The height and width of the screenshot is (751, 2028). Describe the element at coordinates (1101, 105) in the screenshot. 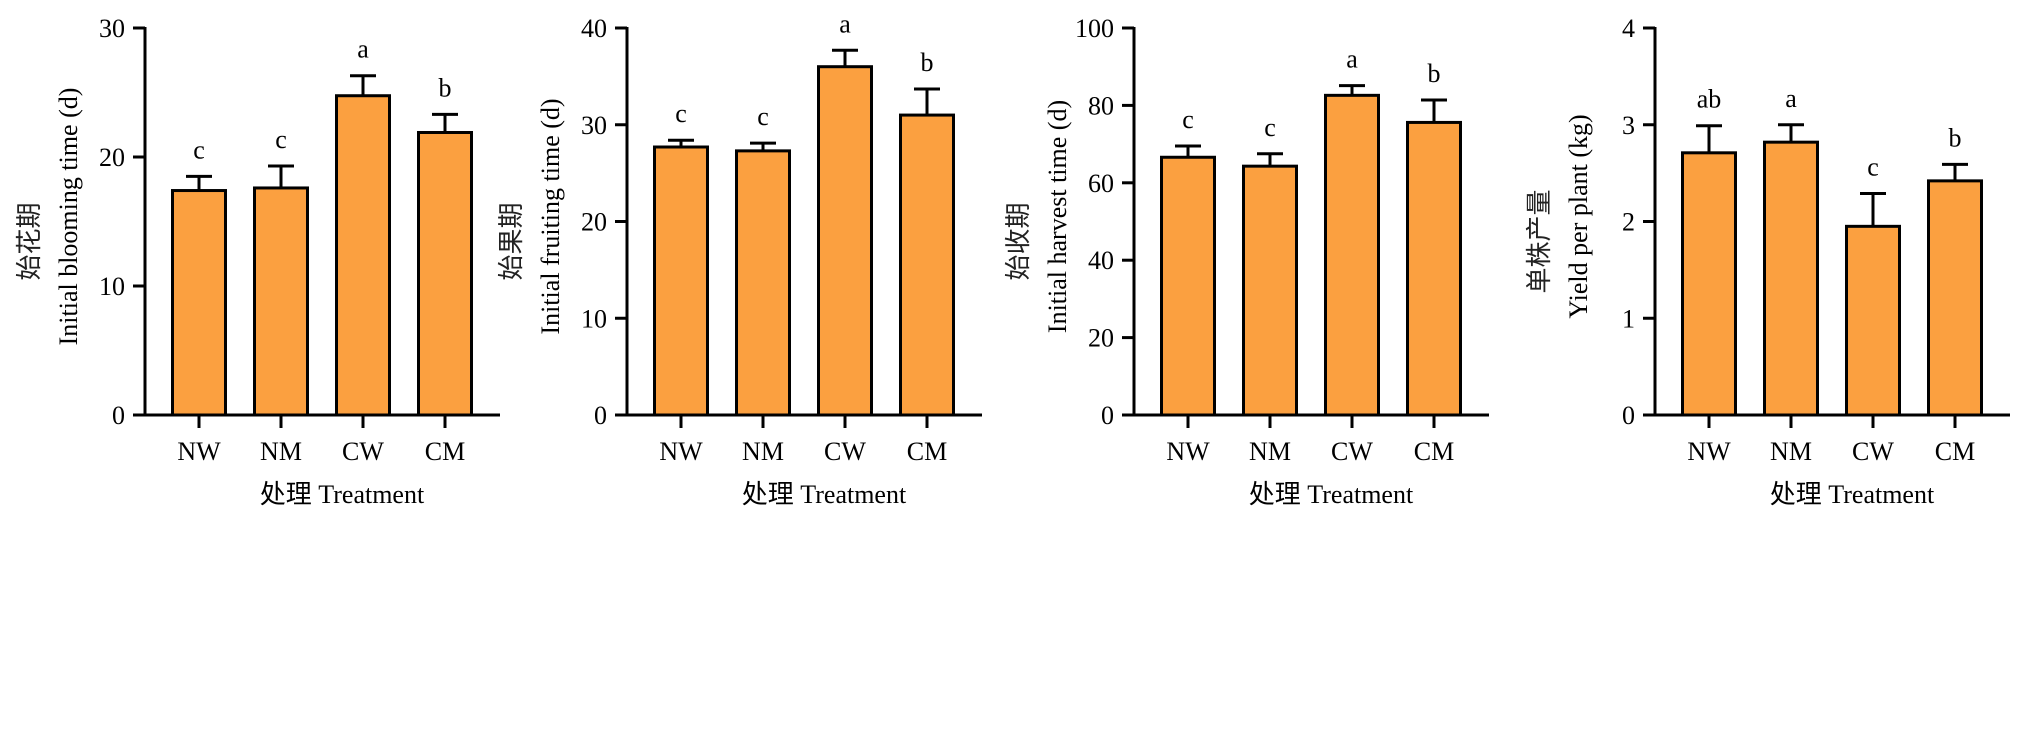

I see `y-tick-label: 80` at that location.